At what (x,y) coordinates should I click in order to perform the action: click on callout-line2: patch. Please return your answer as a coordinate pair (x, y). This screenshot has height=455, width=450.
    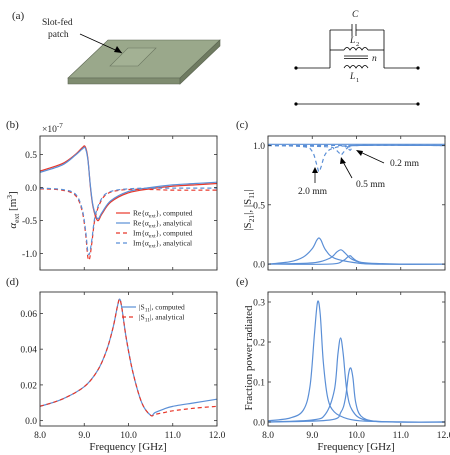
    Looking at the image, I should click on (58, 35).